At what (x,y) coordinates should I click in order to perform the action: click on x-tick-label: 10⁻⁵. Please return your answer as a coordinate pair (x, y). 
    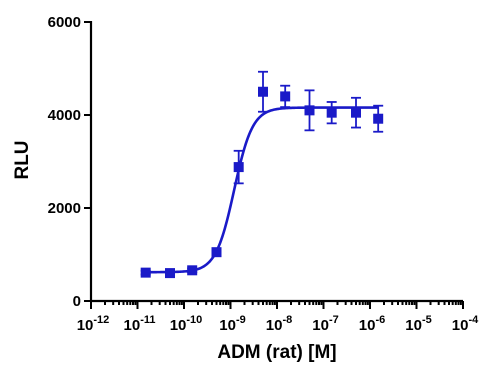
    Looking at the image, I should click on (418, 324).